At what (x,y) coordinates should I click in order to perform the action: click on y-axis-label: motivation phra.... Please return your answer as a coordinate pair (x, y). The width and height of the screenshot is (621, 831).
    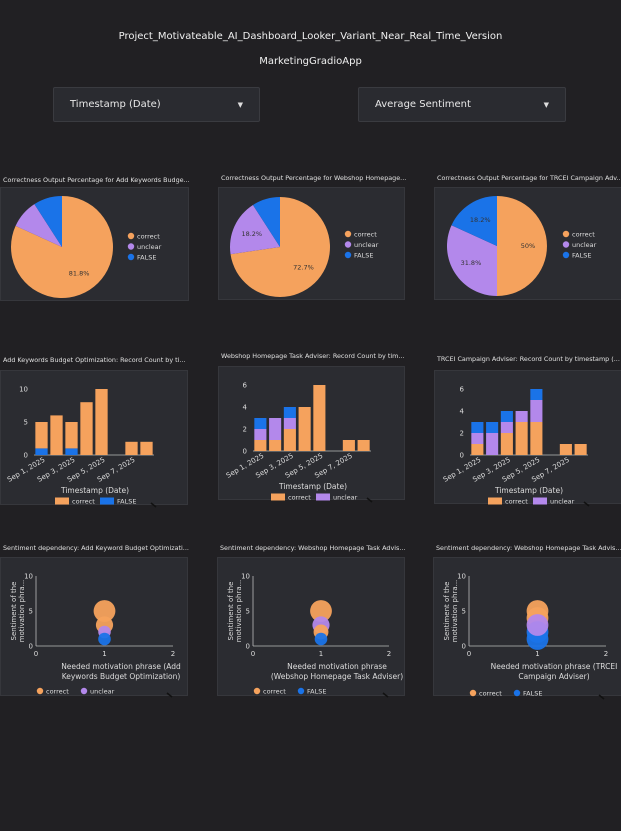
    Looking at the image, I should click on (455, 611).